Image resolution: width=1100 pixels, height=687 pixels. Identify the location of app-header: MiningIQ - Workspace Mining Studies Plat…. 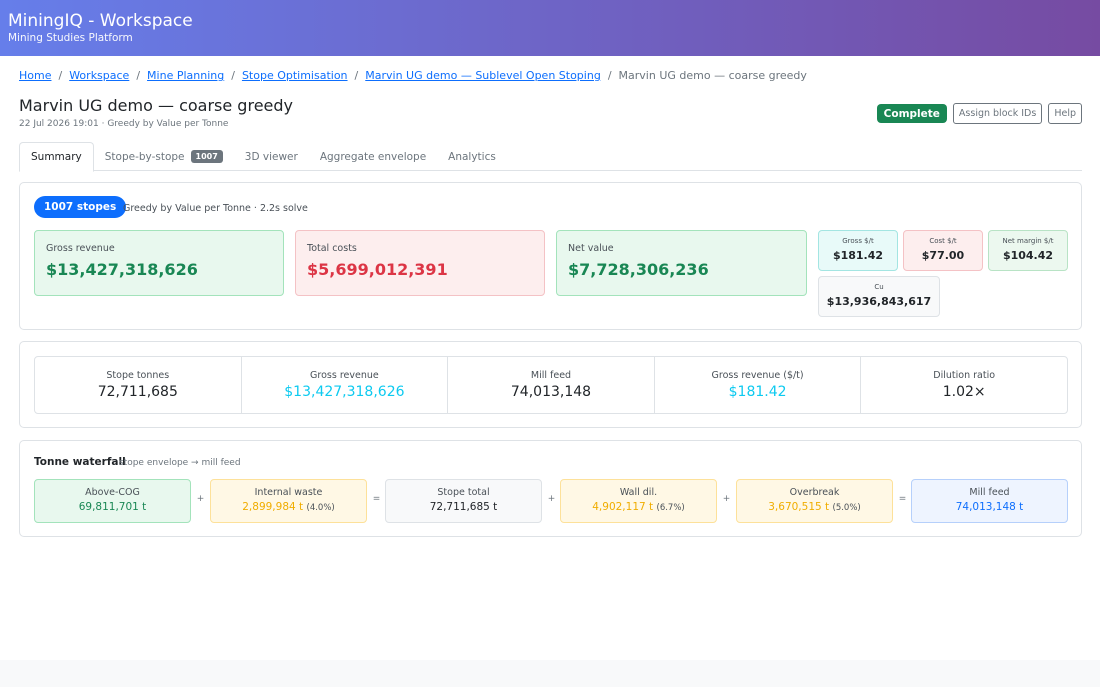
(550, 28).